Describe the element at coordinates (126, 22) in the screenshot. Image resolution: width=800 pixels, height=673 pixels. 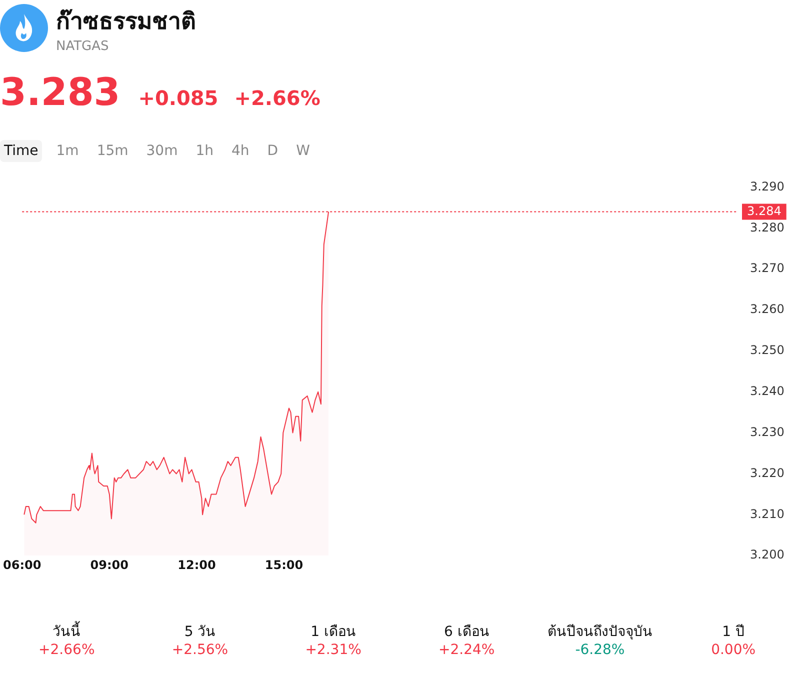
I see `chart-title: ก๊าซธรรมชาติ` at that location.